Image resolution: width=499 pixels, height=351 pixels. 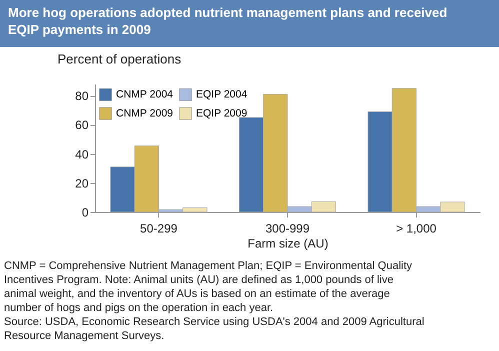 What do you see at coordinates (82, 183) in the screenshot?
I see `y-tick-label: 20` at bounding box center [82, 183].